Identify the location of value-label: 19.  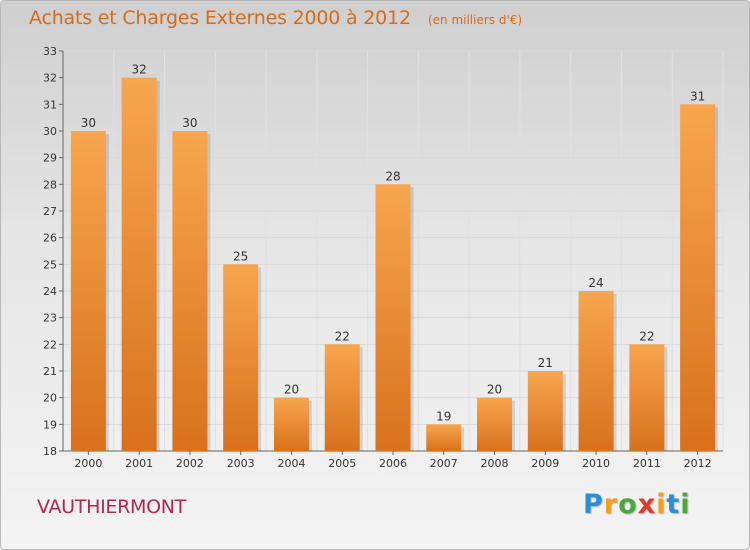
(443, 416).